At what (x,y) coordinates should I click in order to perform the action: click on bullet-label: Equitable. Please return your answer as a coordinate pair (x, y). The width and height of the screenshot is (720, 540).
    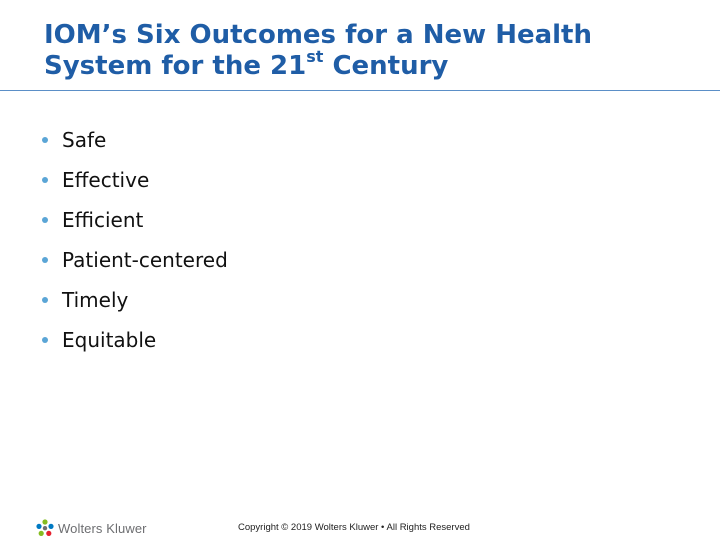
    Looking at the image, I should click on (109, 340).